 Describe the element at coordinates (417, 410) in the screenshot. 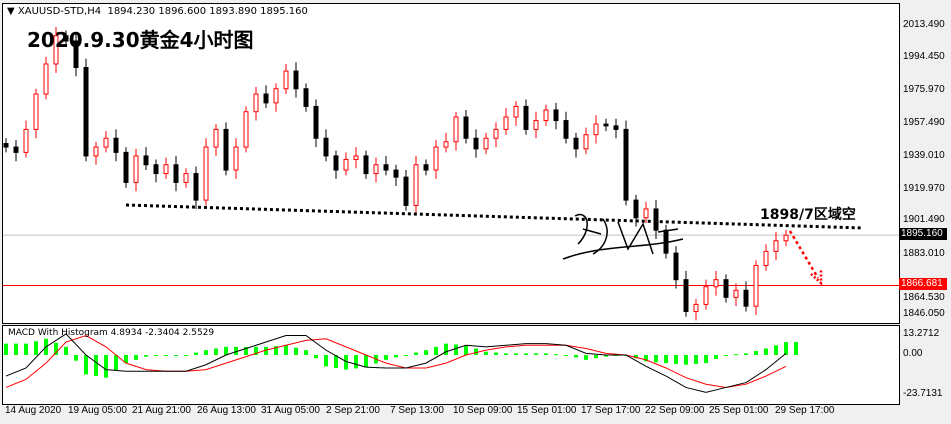

I see `time-tick-label: 7 Sep 13:00` at that location.